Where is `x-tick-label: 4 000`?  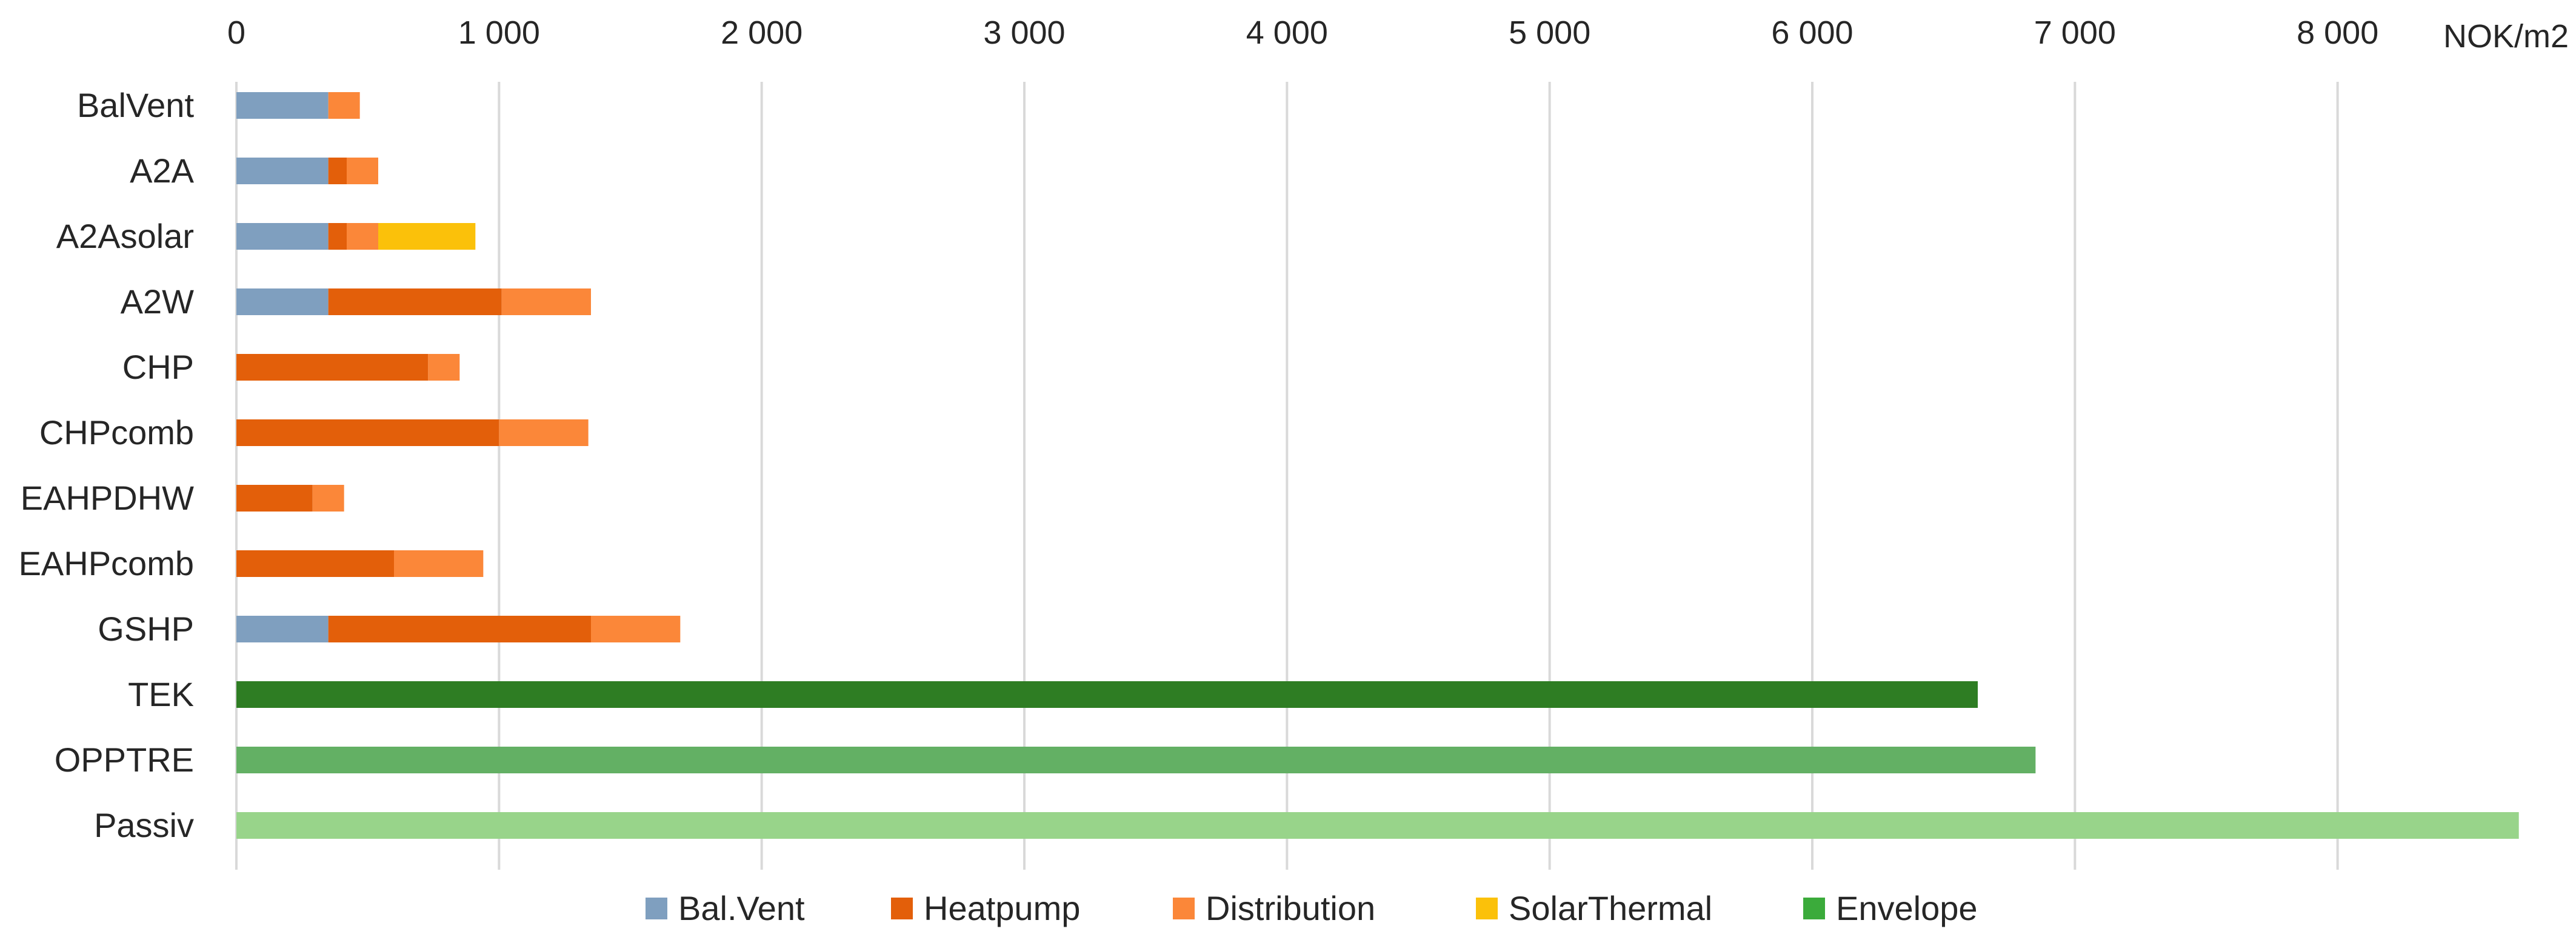 x-tick-label: 4 000 is located at coordinates (1287, 33).